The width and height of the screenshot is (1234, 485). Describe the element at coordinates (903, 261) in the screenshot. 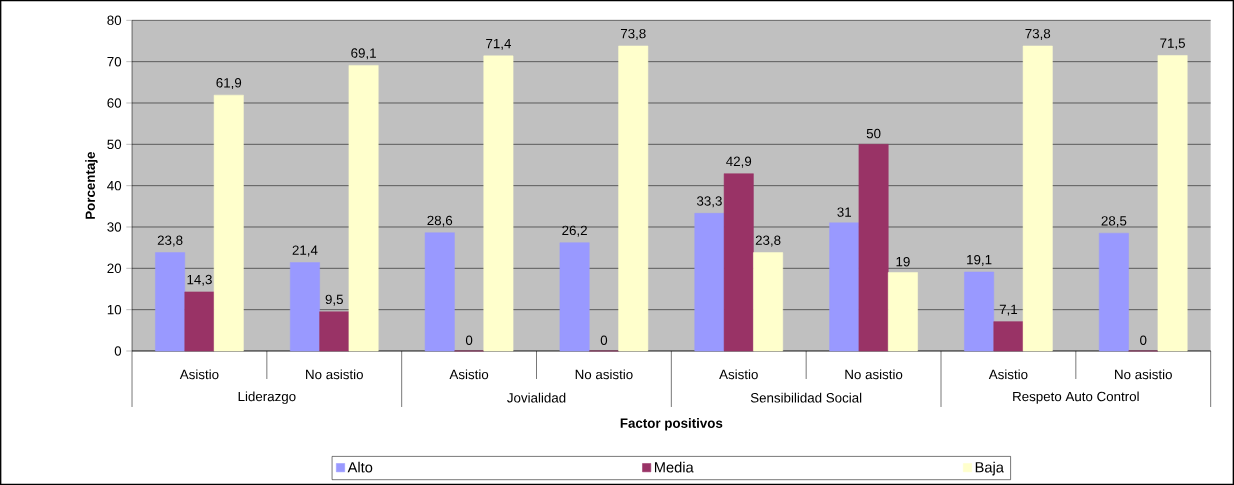

I see `data-label: 19` at that location.